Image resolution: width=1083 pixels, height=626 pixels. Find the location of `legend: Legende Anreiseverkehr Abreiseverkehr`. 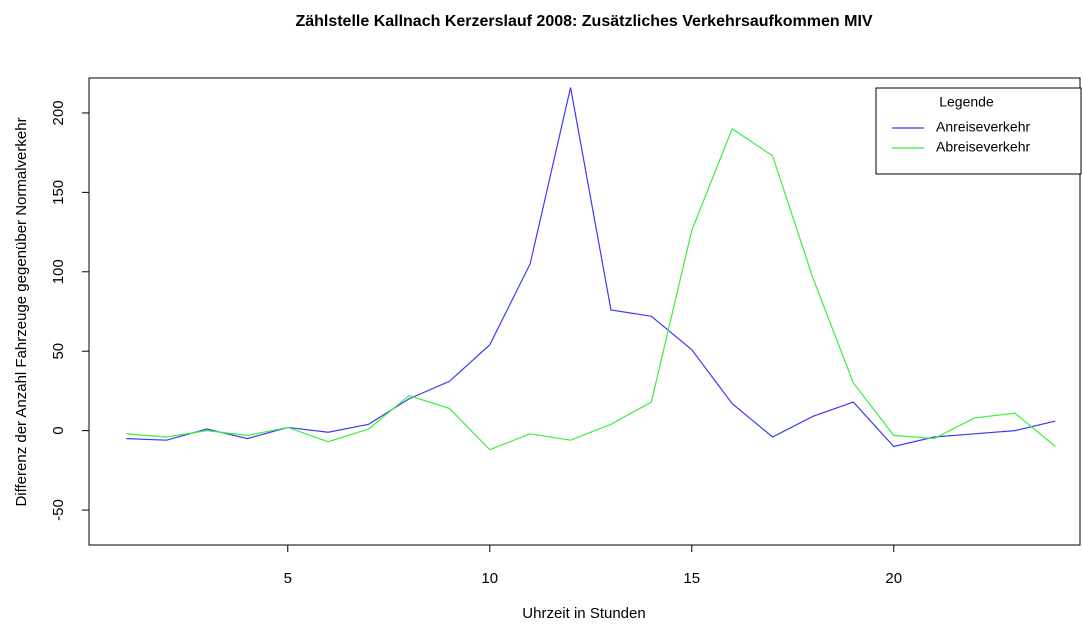

legend: Legende Anreiseverkehr Abreiseverkehr is located at coordinates (978, 131).